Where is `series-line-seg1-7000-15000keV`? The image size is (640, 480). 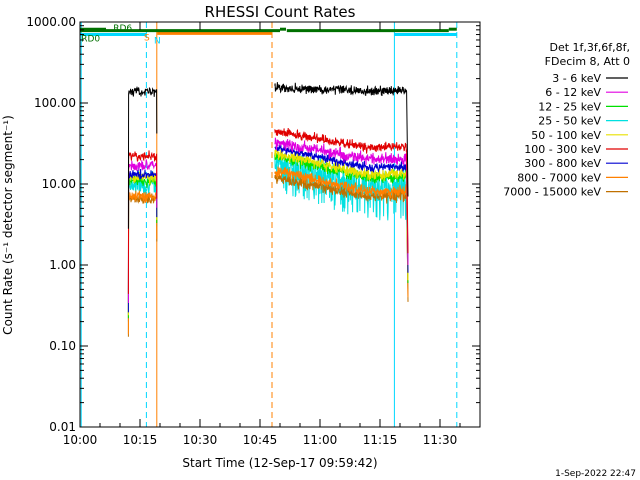
series-line-seg1-7000-15000keV is located at coordinates (142, 265).